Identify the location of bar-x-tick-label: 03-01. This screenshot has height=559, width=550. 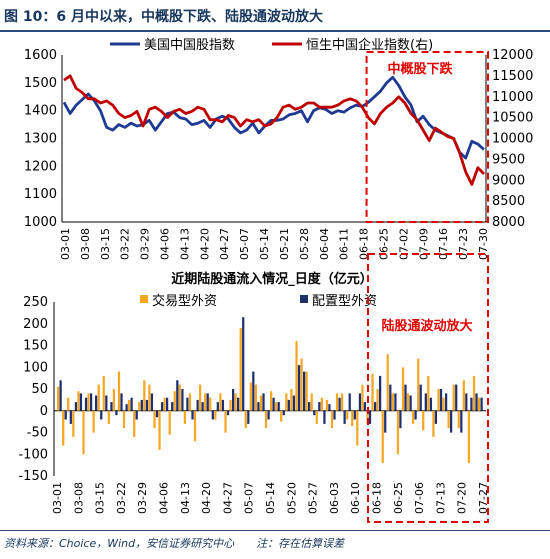
(57, 498).